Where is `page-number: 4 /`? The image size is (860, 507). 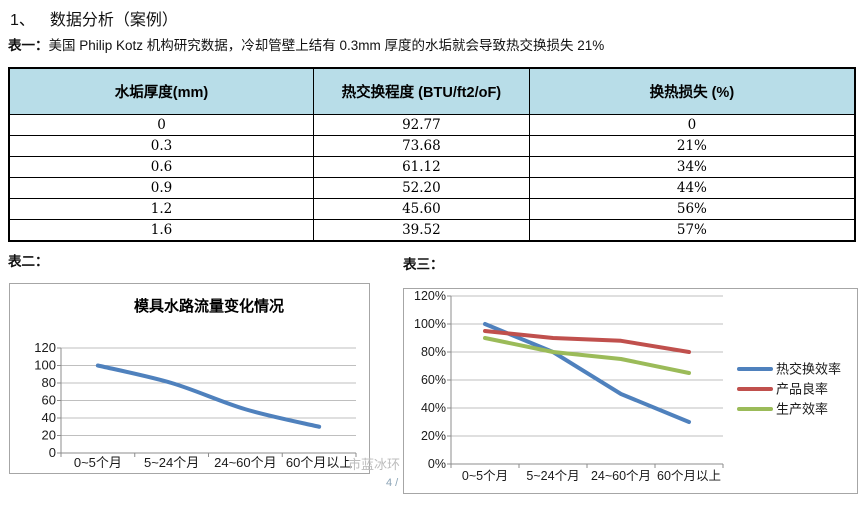
page-number: 4 / is located at coordinates (392, 483).